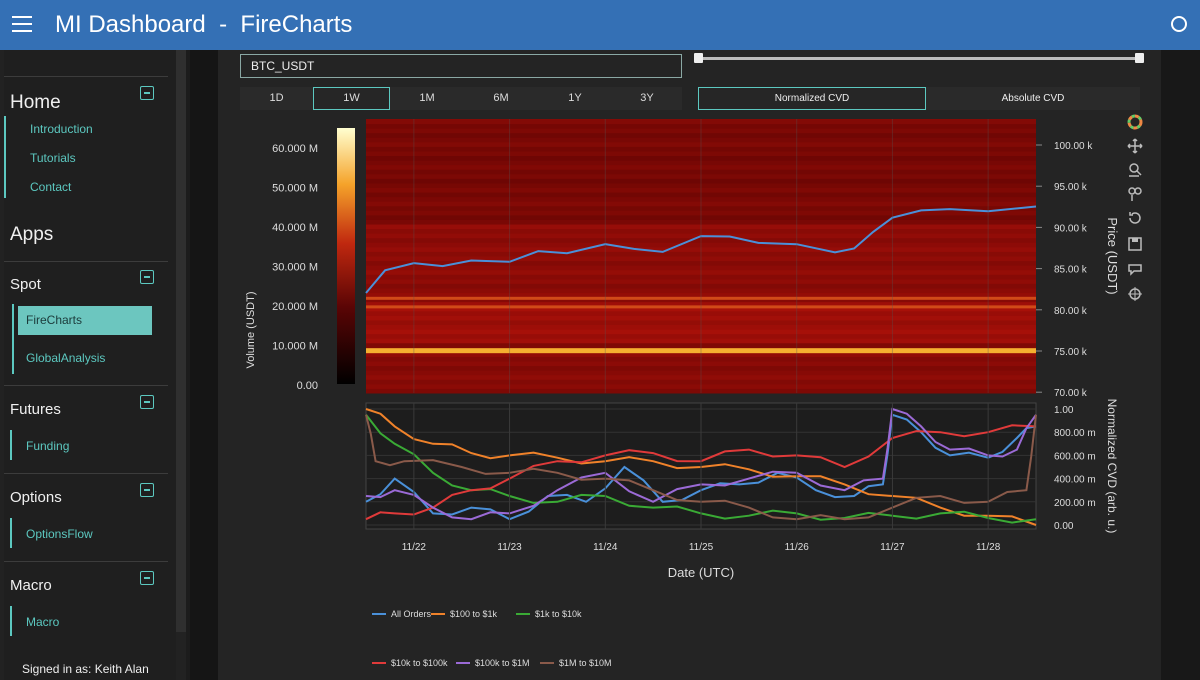  Describe the element at coordinates (600, 25) in the screenshot. I see `top-app-bar: MI Dashboard - FireCharts` at that location.